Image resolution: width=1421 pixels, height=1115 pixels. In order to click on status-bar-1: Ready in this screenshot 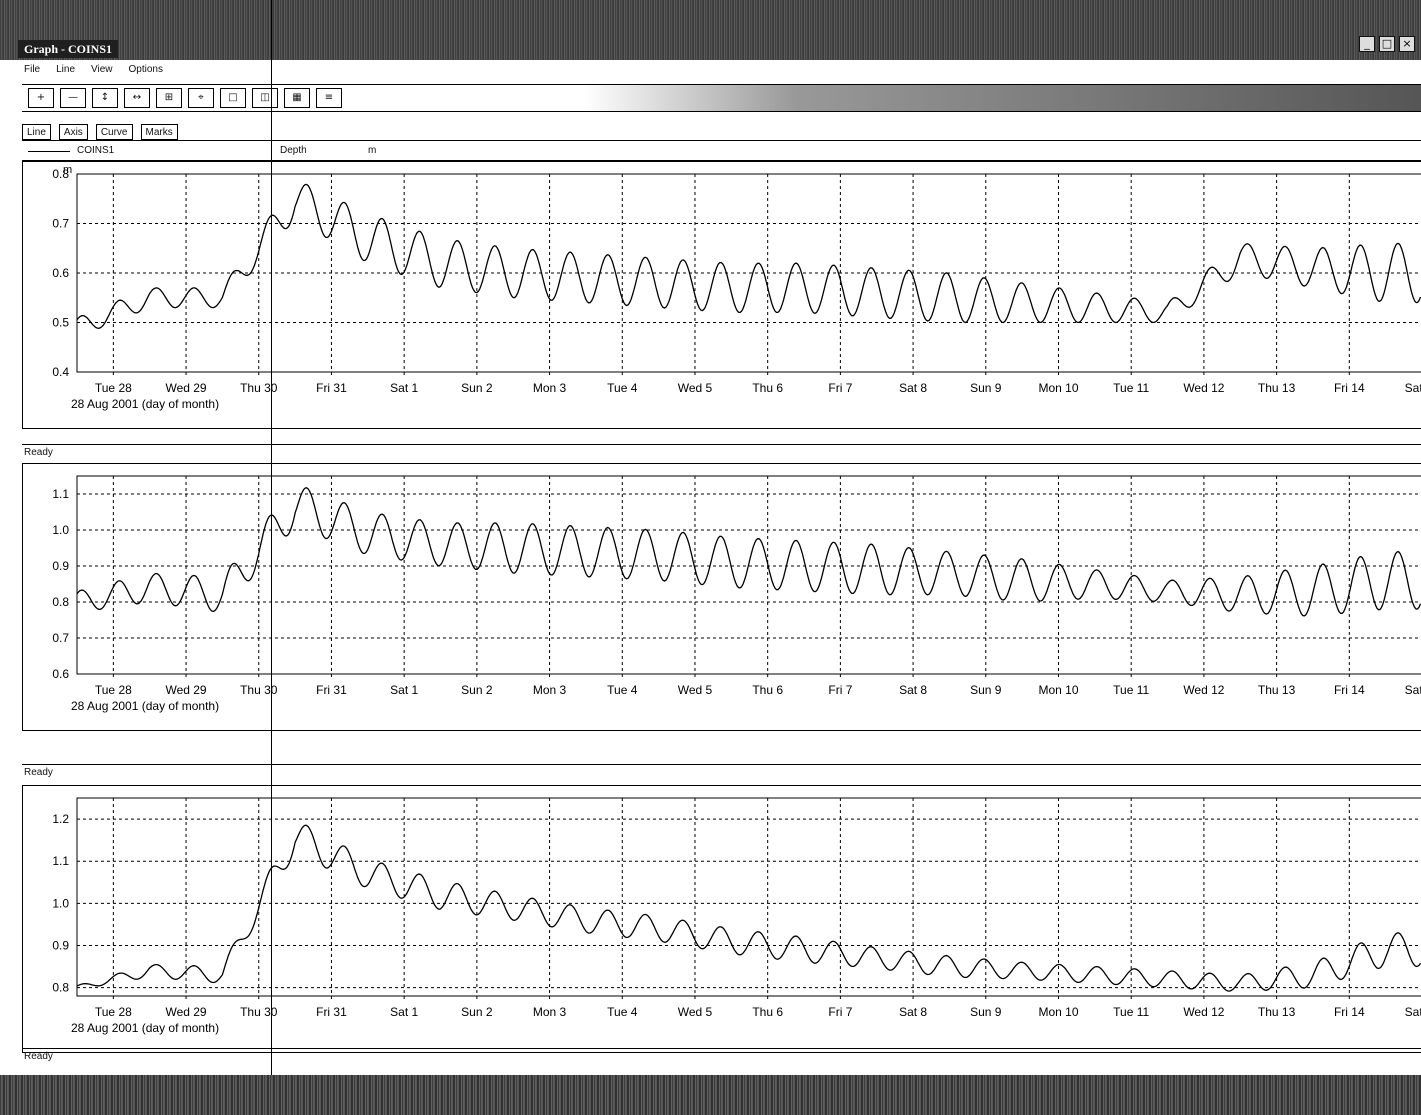, I will do `click(721, 452)`.